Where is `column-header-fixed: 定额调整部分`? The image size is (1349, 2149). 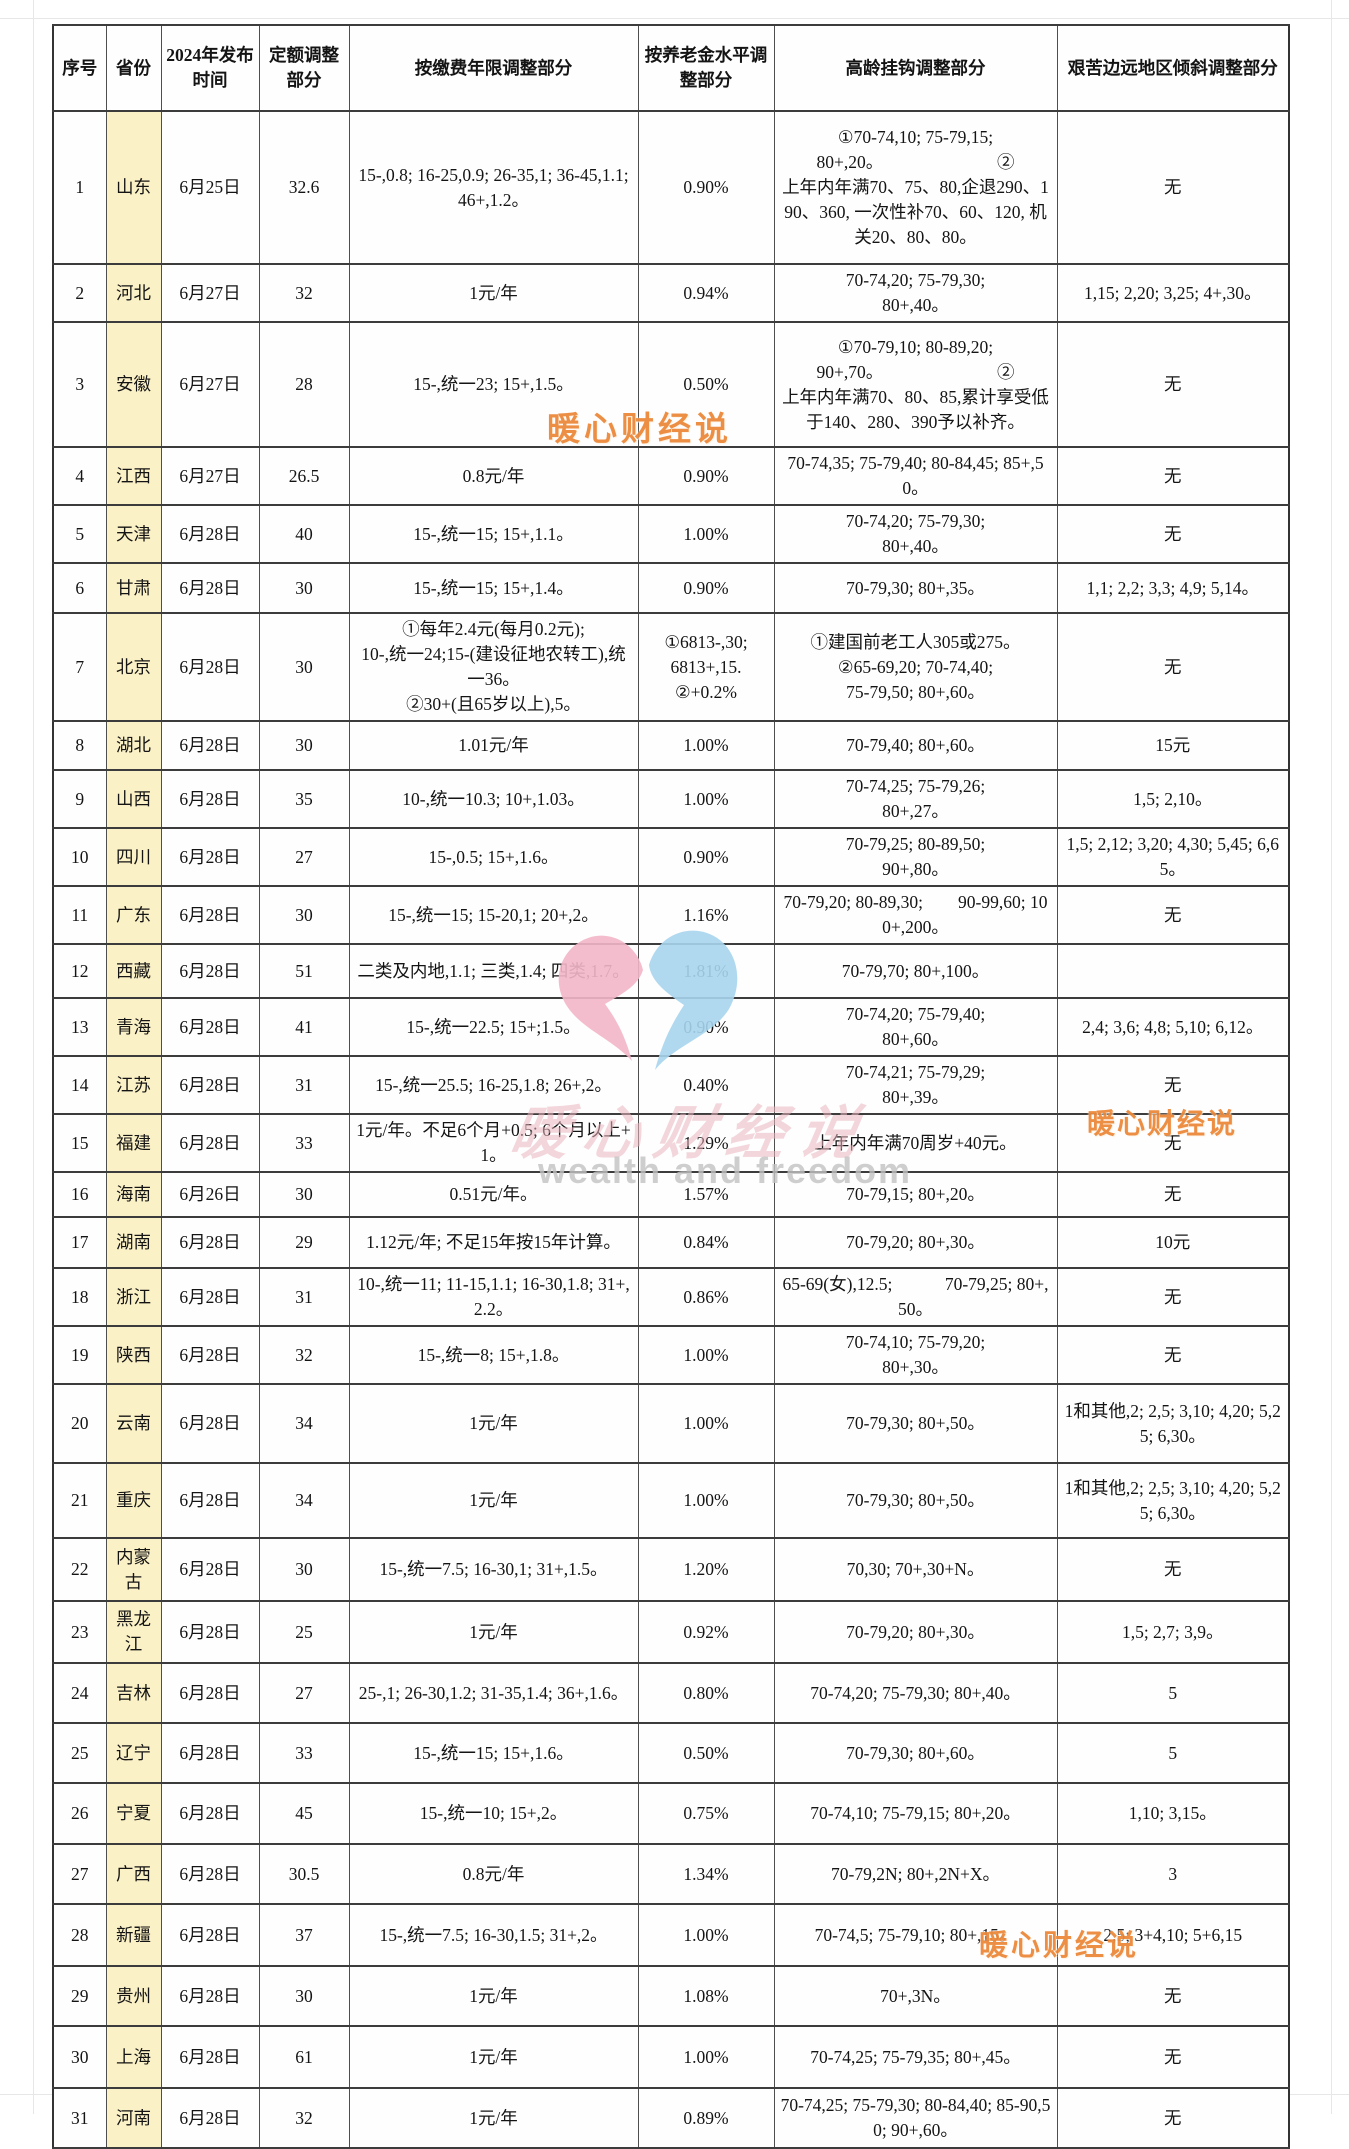 column-header-fixed: 定额调整部分 is located at coordinates (304, 68).